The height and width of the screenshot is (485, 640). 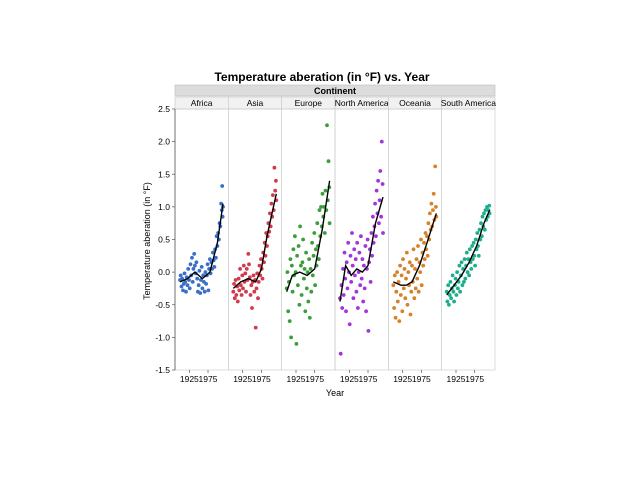 I want to click on panel-label: South America, so click(x=469, y=103).